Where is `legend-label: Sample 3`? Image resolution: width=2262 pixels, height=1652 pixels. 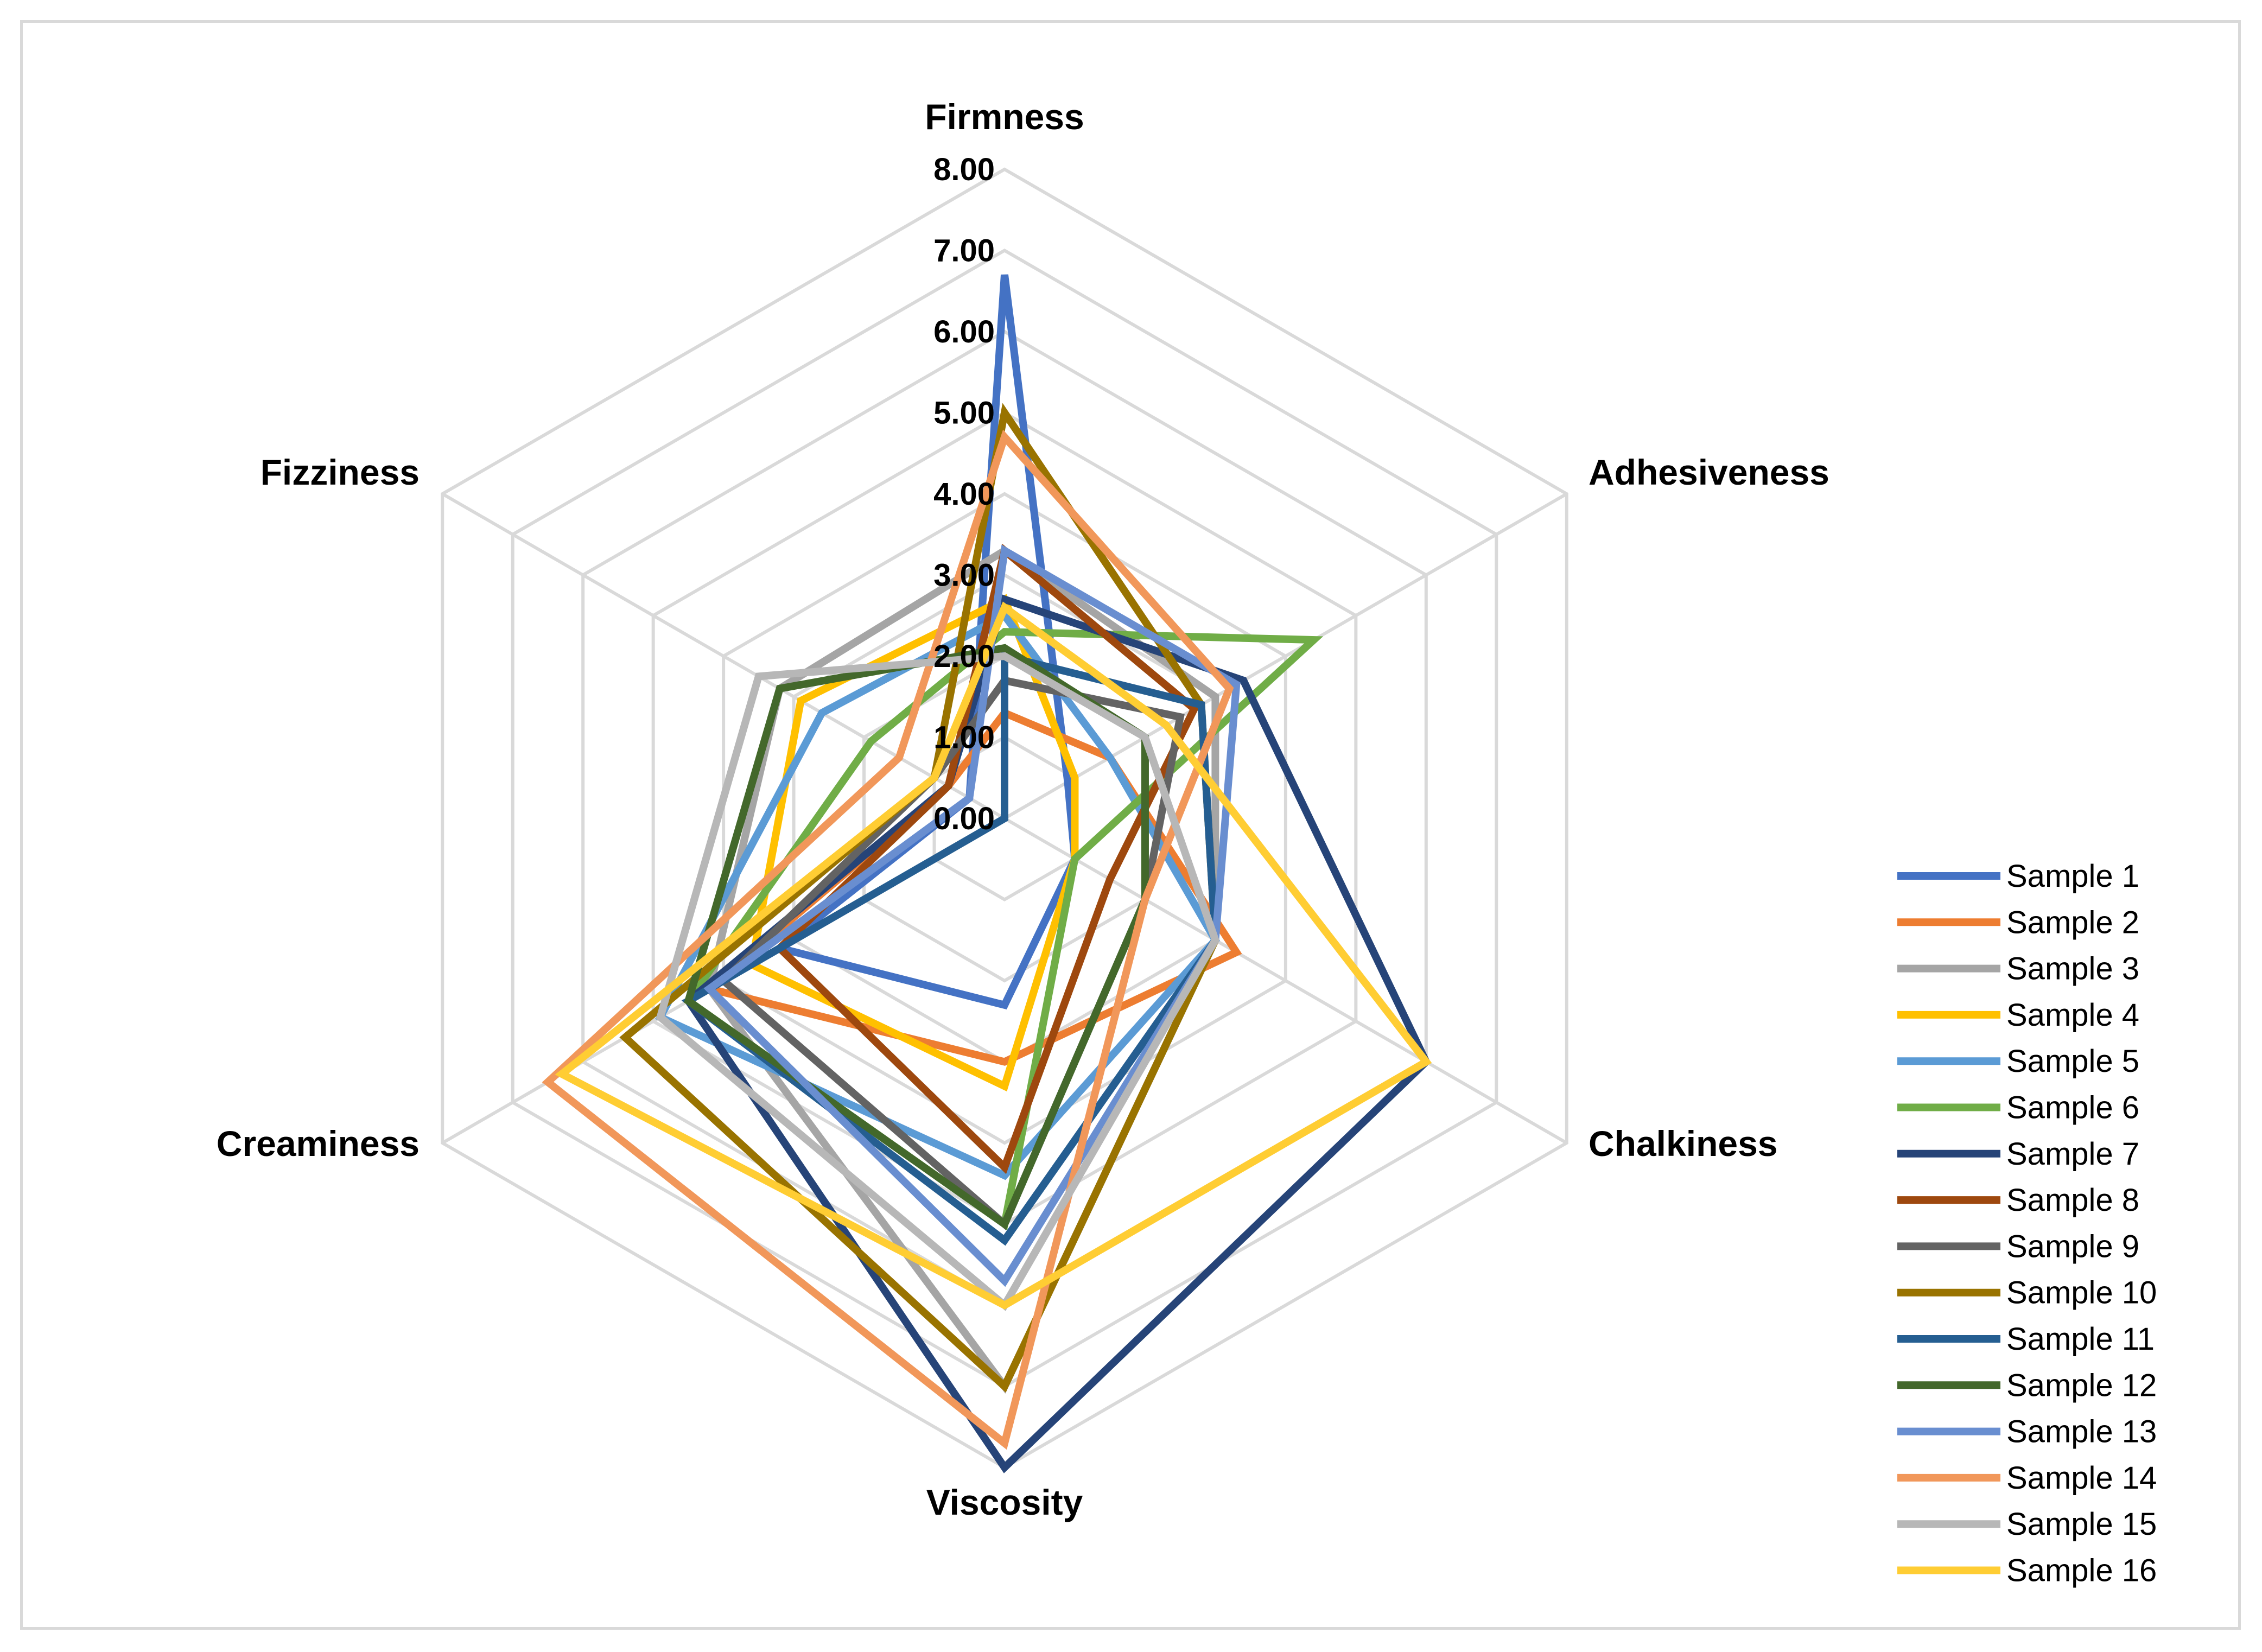 legend-label: Sample 3 is located at coordinates (2072, 969).